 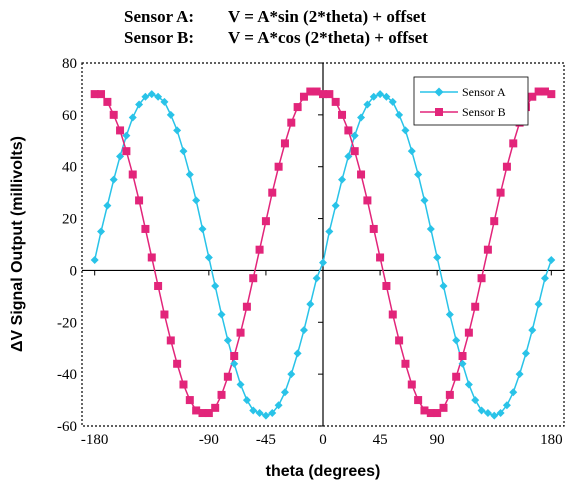 I want to click on x-tick-label: 180, so click(x=551, y=440).